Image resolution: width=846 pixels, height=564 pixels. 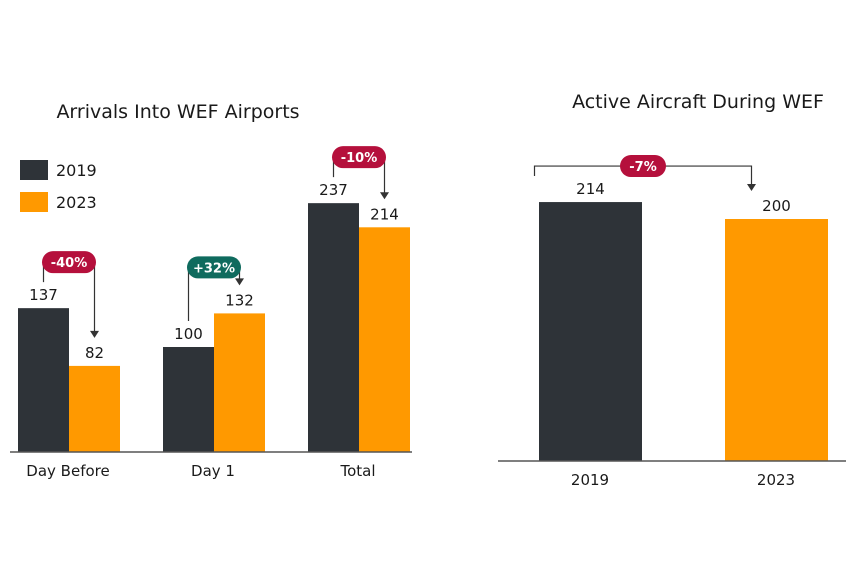 What do you see at coordinates (751, 187) in the screenshot?
I see `change-connector-active-aircraft-arrowhead` at bounding box center [751, 187].